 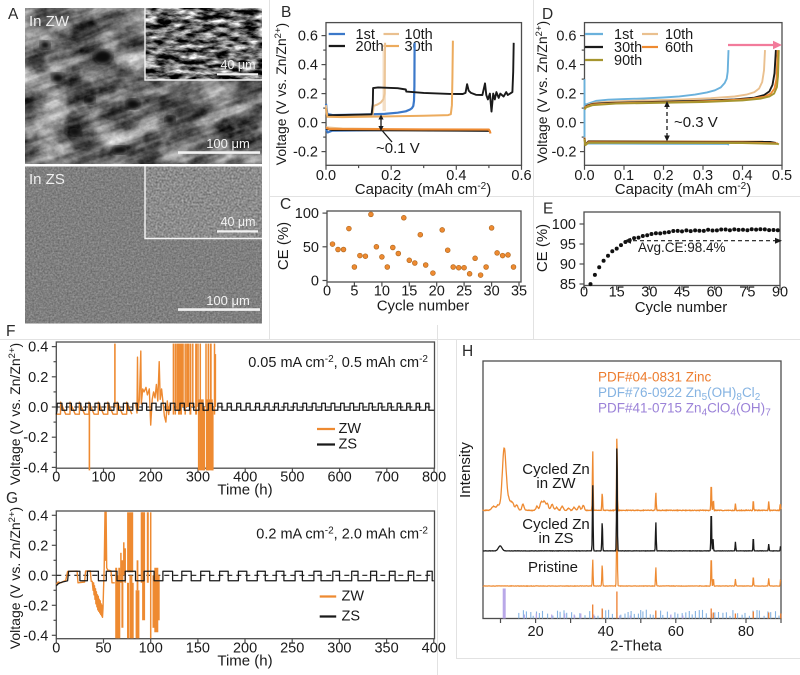 What do you see at coordinates (780, 293) in the screenshot?
I see `svg-text: 90` at bounding box center [780, 293].